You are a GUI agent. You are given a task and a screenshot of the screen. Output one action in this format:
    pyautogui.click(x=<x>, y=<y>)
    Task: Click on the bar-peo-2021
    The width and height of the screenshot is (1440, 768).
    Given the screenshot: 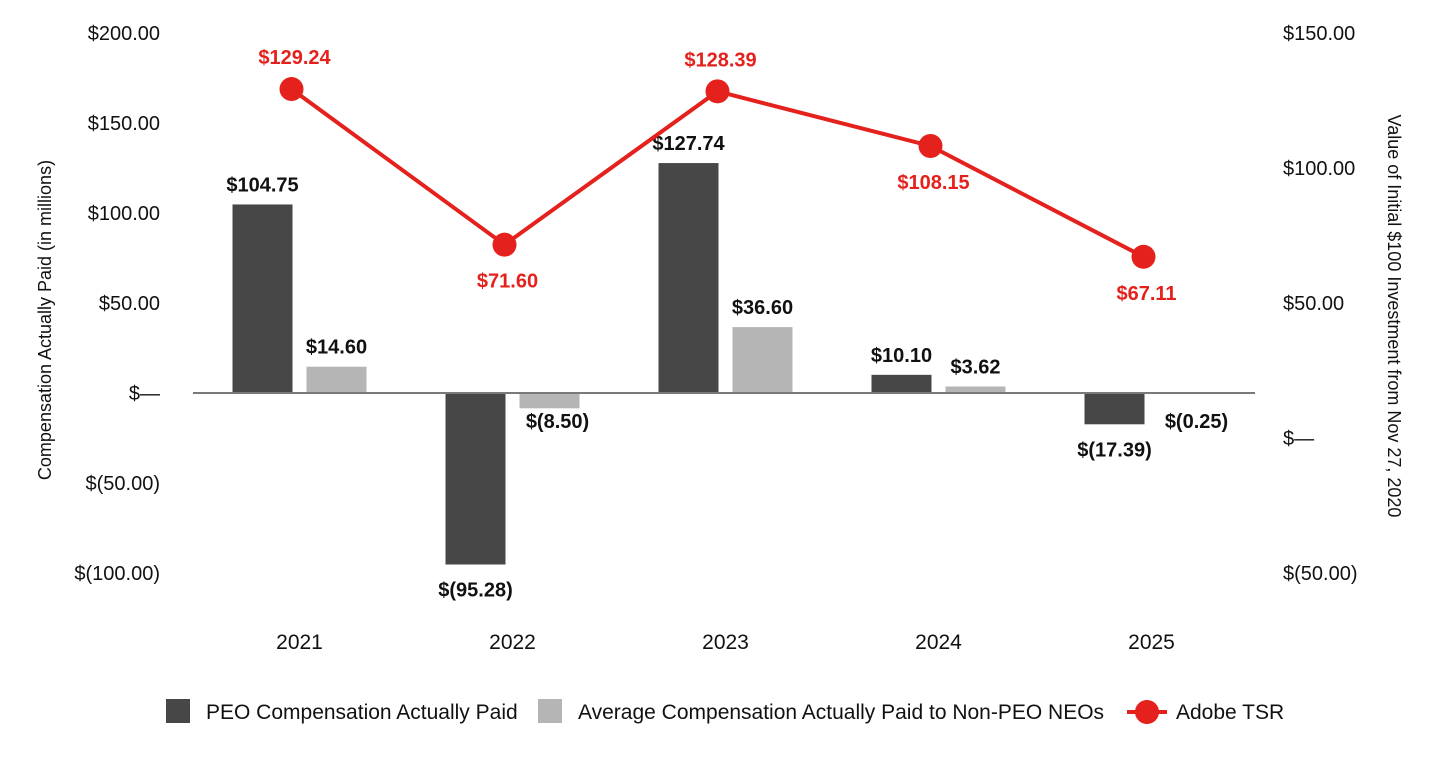 What is the action you would take?
    pyautogui.click(x=262, y=298)
    